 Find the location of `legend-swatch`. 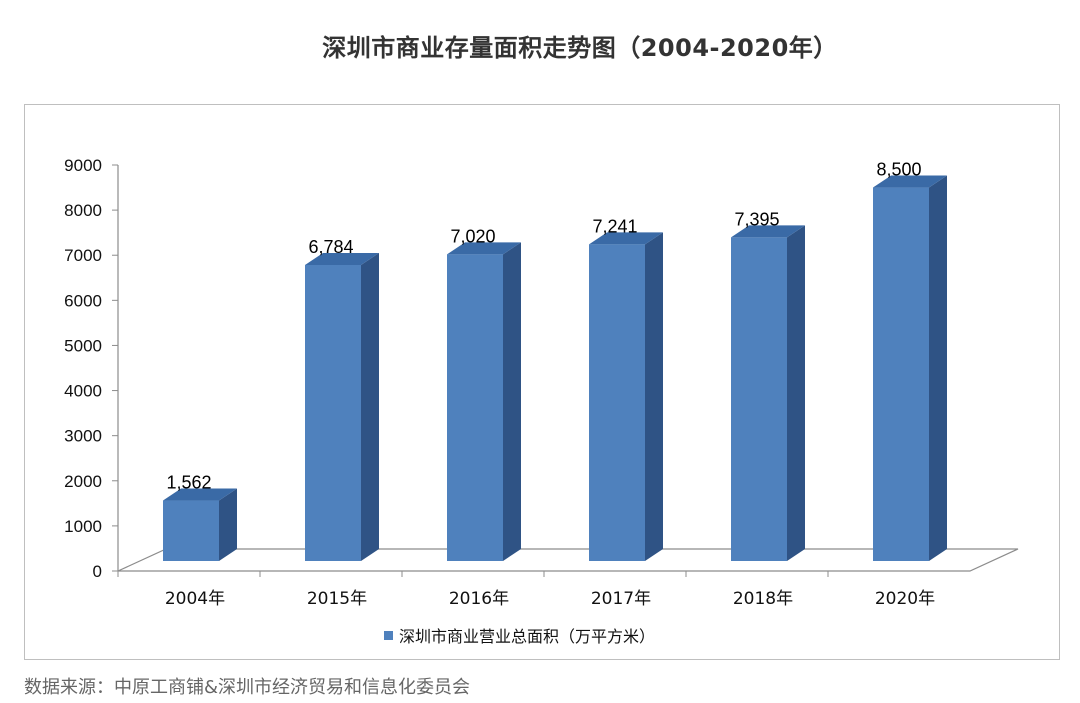

legend-swatch is located at coordinates (388, 635).